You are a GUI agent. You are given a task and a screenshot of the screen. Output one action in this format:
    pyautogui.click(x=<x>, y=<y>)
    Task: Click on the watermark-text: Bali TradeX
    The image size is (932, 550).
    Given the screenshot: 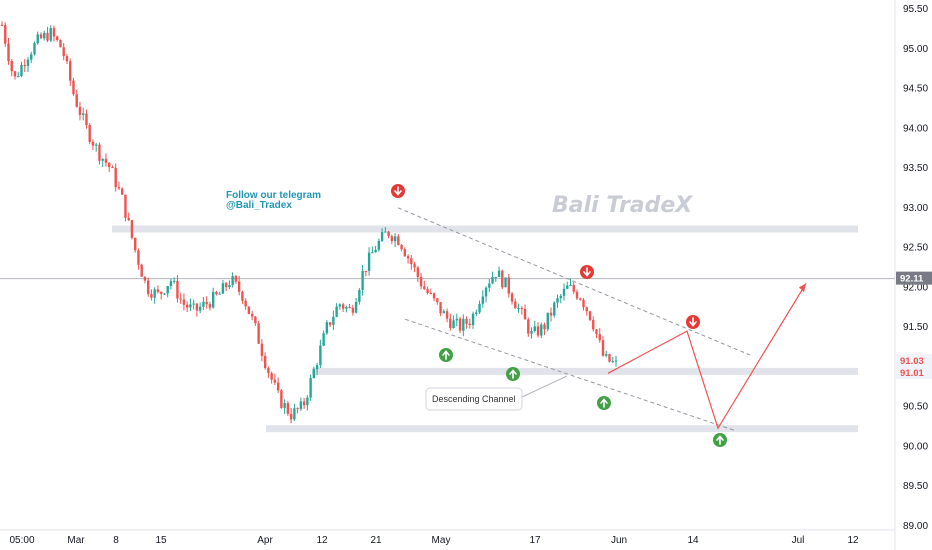 What is the action you would take?
    pyautogui.click(x=622, y=205)
    